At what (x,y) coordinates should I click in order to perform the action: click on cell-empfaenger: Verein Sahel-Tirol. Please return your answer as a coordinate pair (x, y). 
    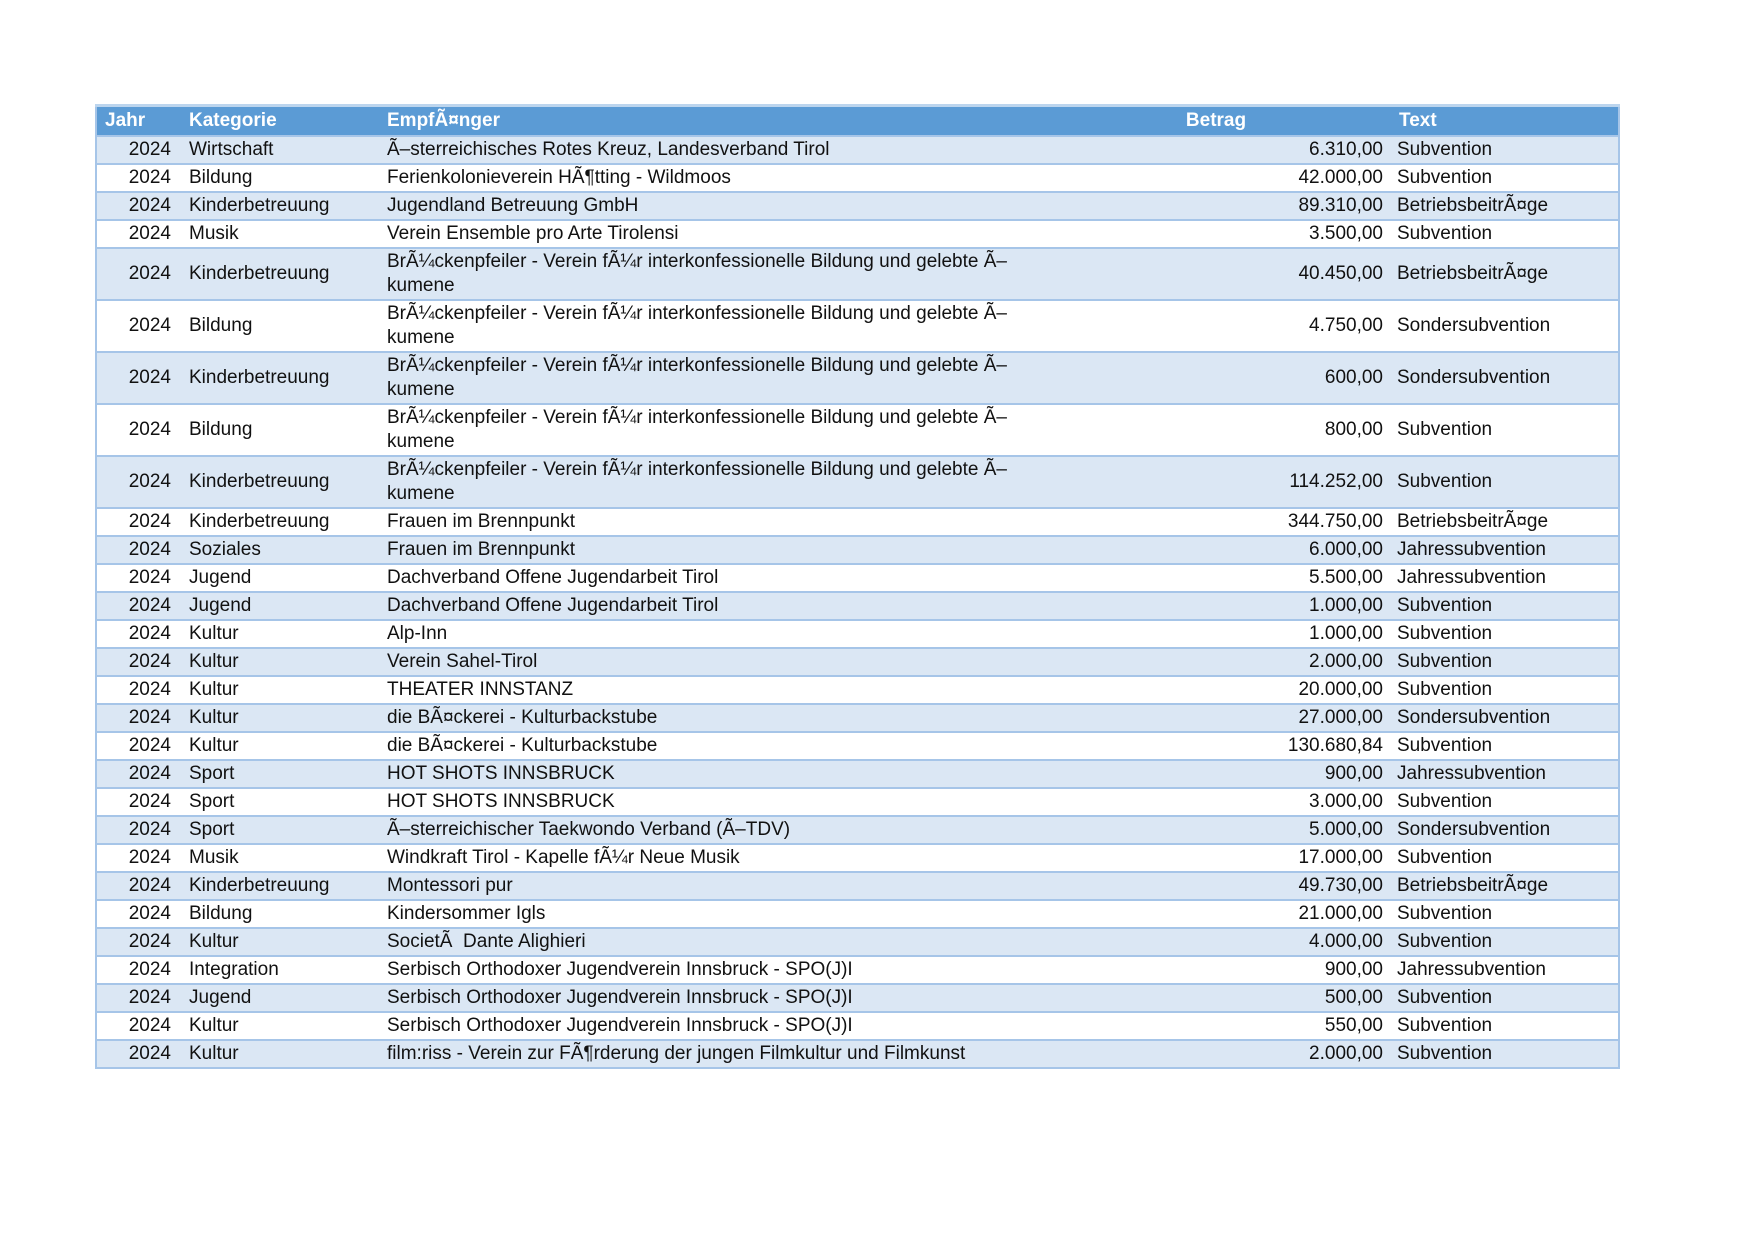
    Looking at the image, I should click on (711, 662).